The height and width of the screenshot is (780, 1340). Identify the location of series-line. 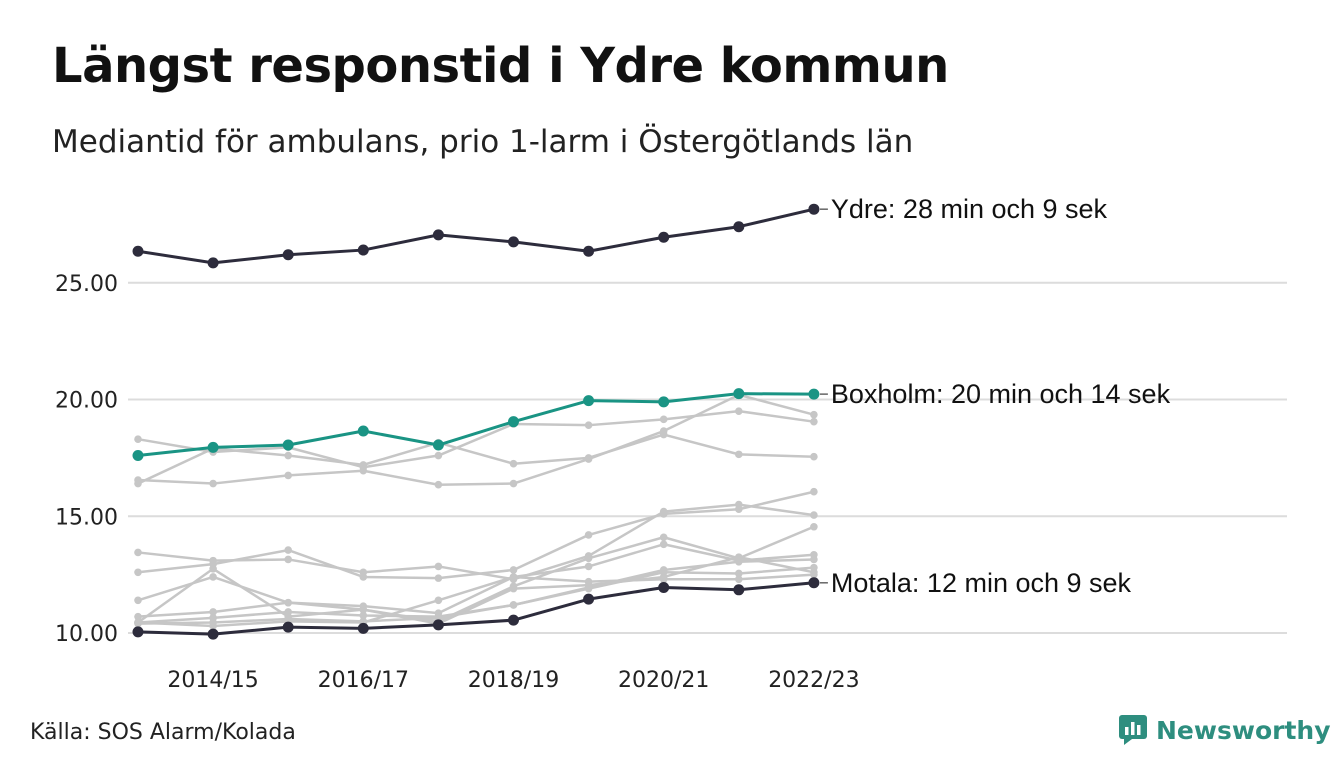
(476, 574).